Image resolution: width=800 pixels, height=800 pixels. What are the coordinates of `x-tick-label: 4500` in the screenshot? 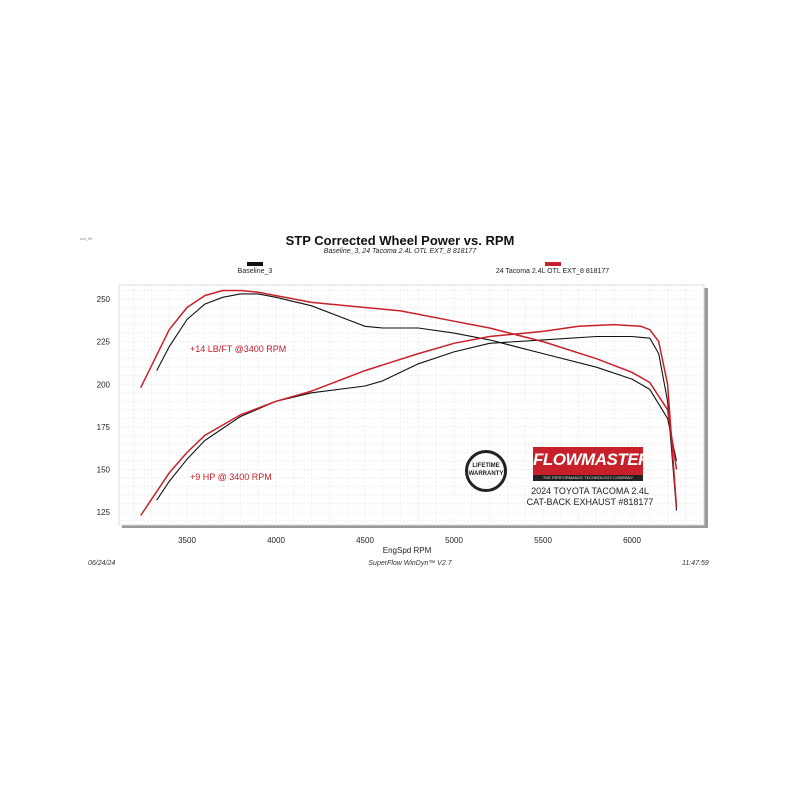 It's located at (365, 540).